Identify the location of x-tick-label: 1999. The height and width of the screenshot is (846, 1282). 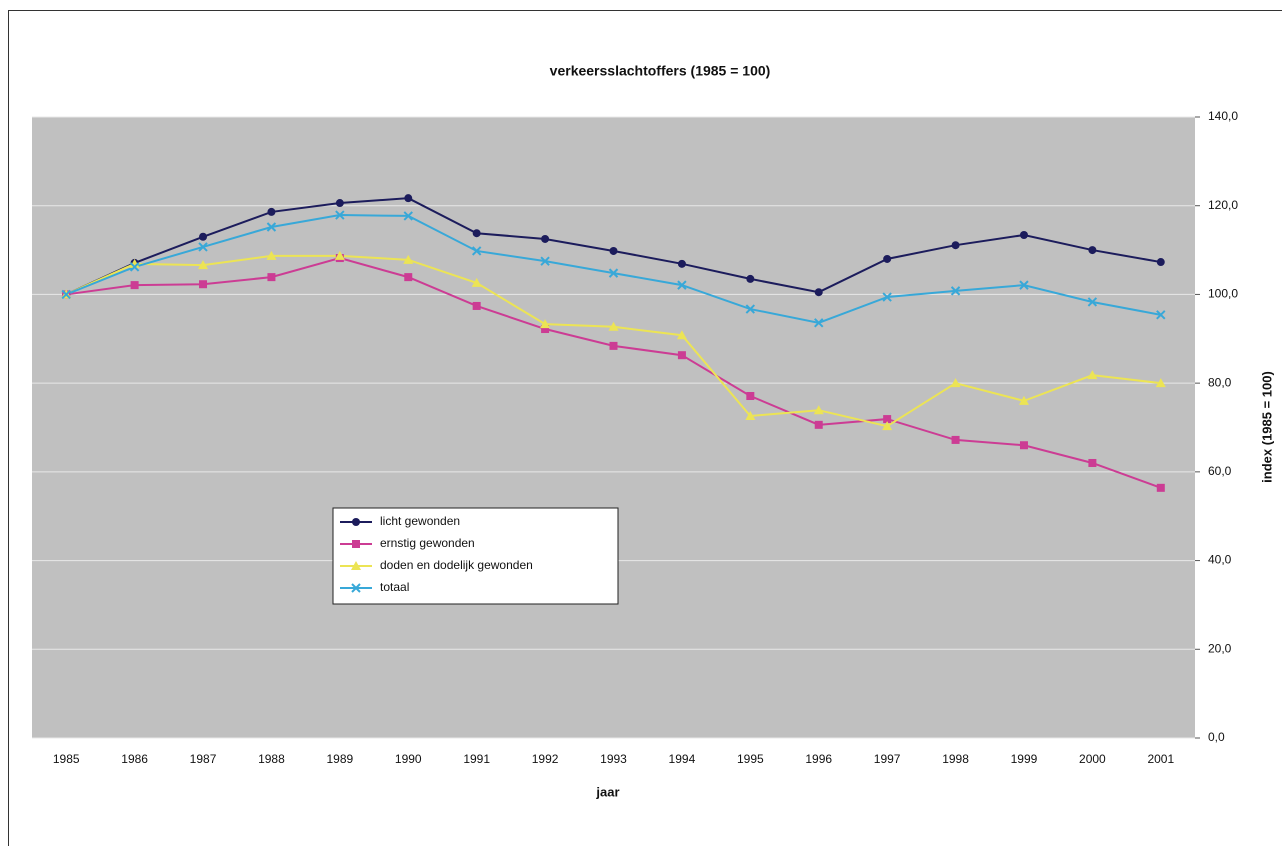
(1024, 759).